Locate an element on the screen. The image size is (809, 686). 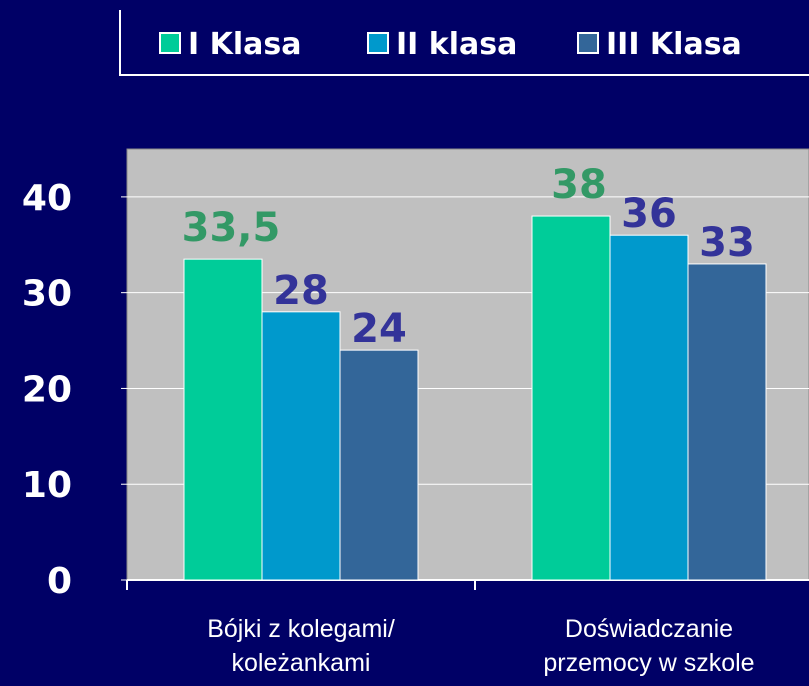
x-tick-label: Doświadczanie przemocy w szkole is located at coordinates (649, 646).